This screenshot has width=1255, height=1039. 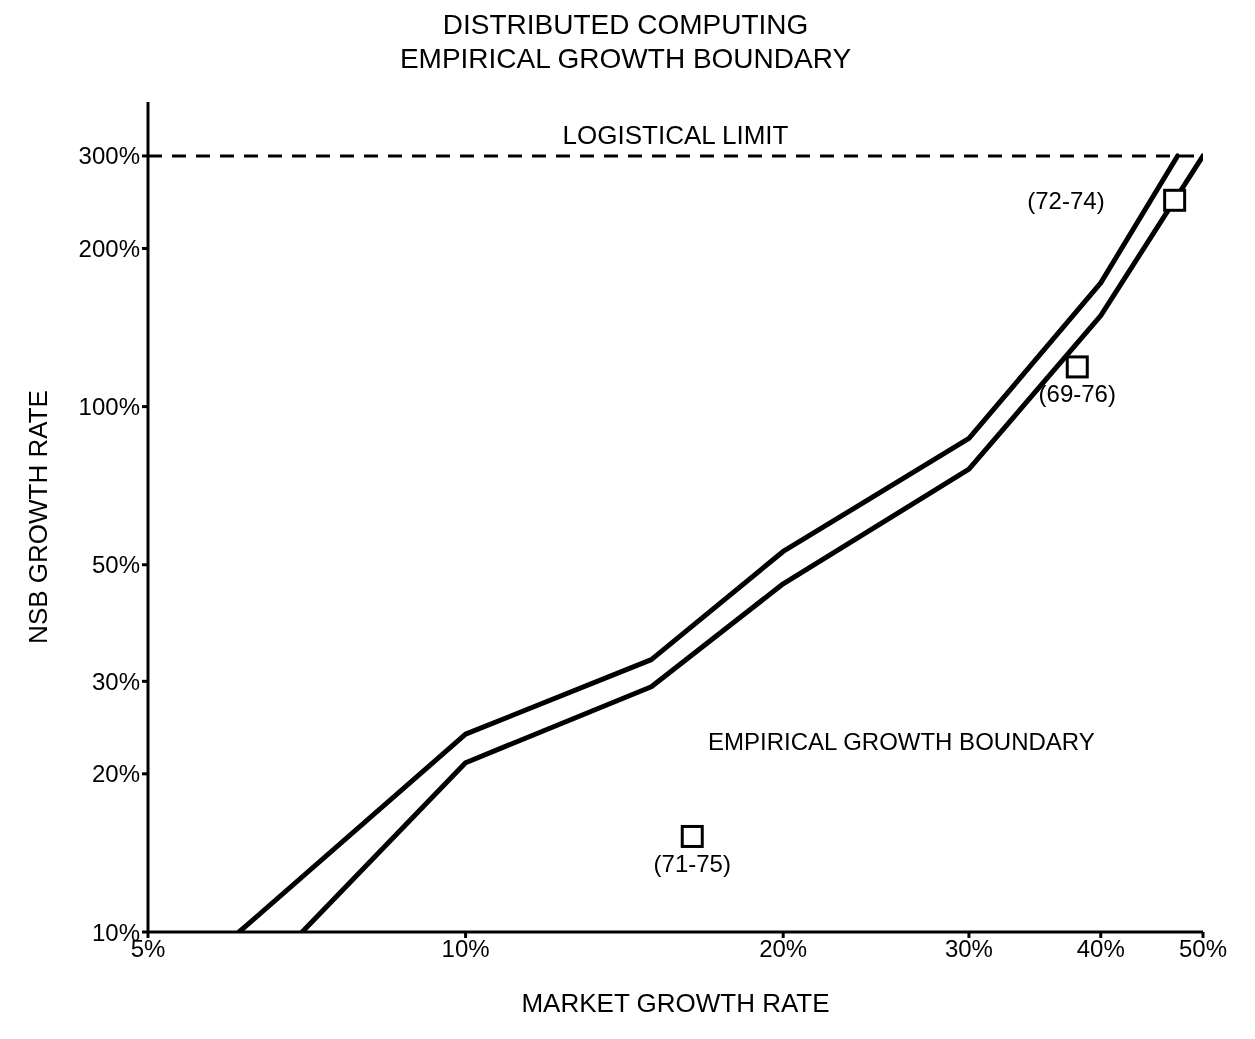 I want to click on annotation: (69-76), so click(x=1077, y=393).